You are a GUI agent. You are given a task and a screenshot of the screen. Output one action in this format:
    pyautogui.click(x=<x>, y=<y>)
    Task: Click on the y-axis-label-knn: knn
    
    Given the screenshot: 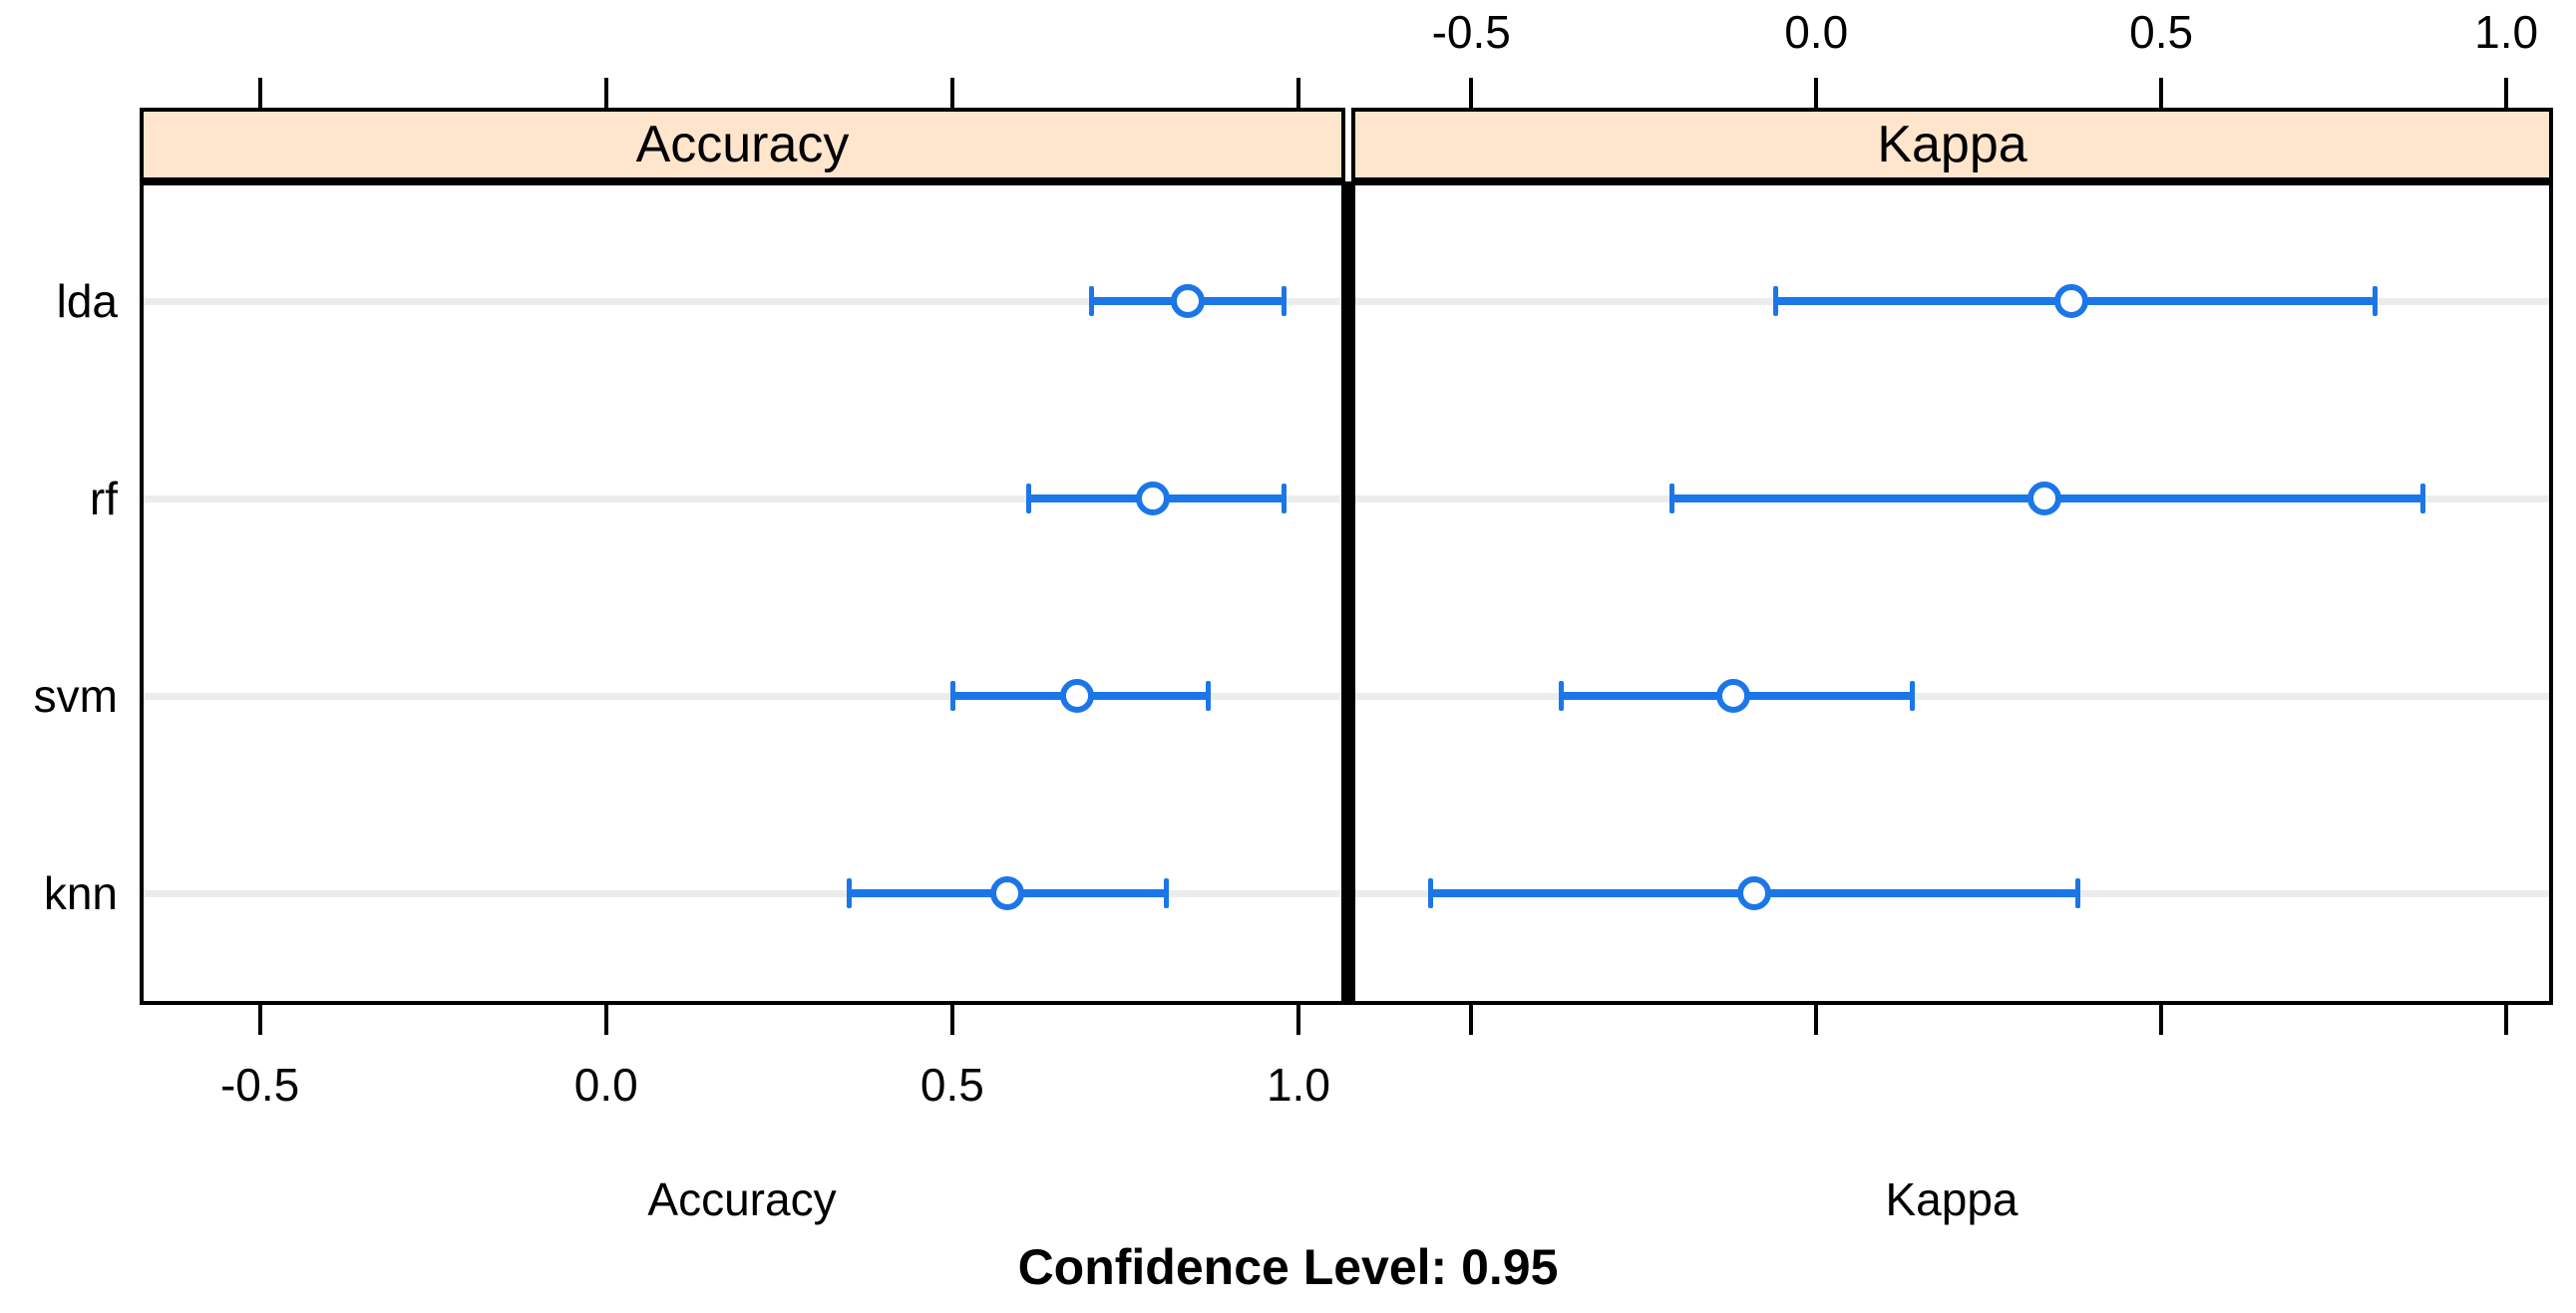 What is the action you would take?
    pyautogui.click(x=80, y=894)
    